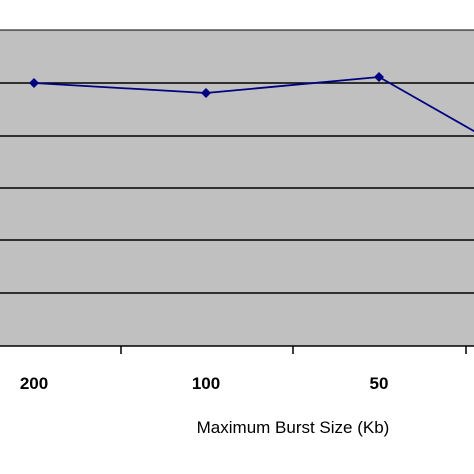 Image resolution: width=474 pixels, height=474 pixels. I want to click on x-tick-label-200: 200, so click(34, 383).